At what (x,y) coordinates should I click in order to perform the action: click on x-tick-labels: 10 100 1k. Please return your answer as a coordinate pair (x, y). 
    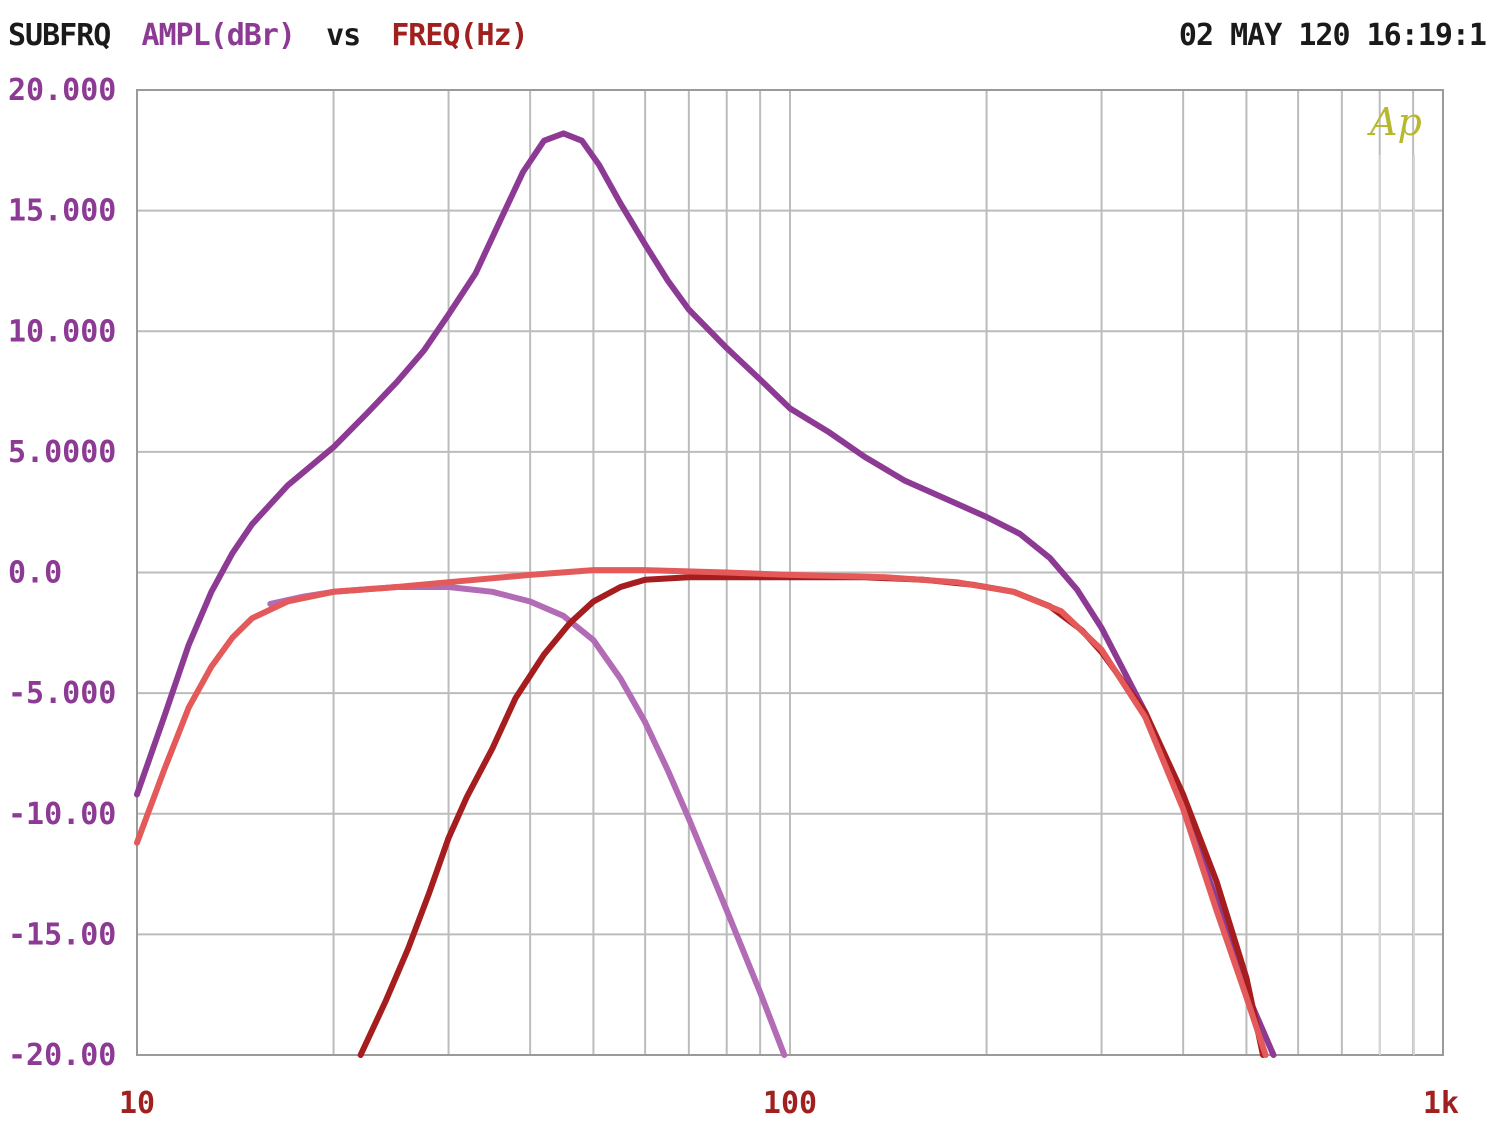
    Looking at the image, I should click on (789, 1103).